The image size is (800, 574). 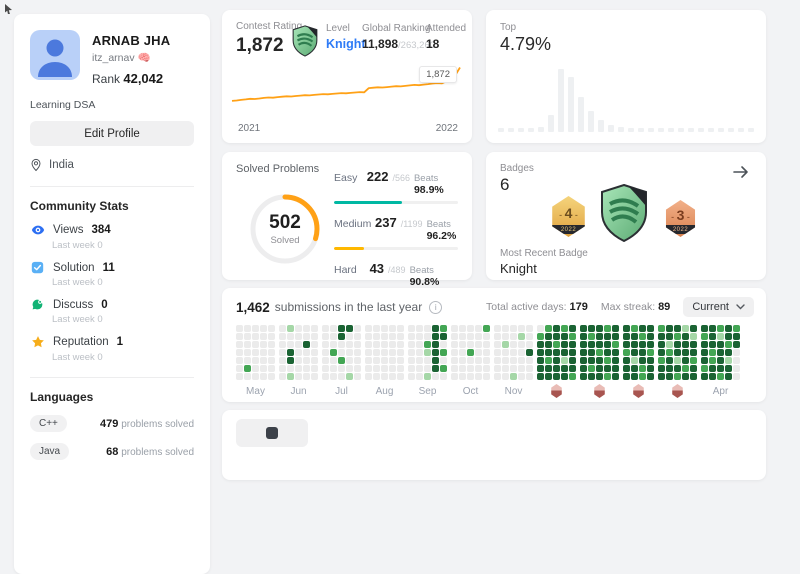 What do you see at coordinates (568, 216) in the screenshot?
I see `annual-badge-4: 4 2022` at bounding box center [568, 216].